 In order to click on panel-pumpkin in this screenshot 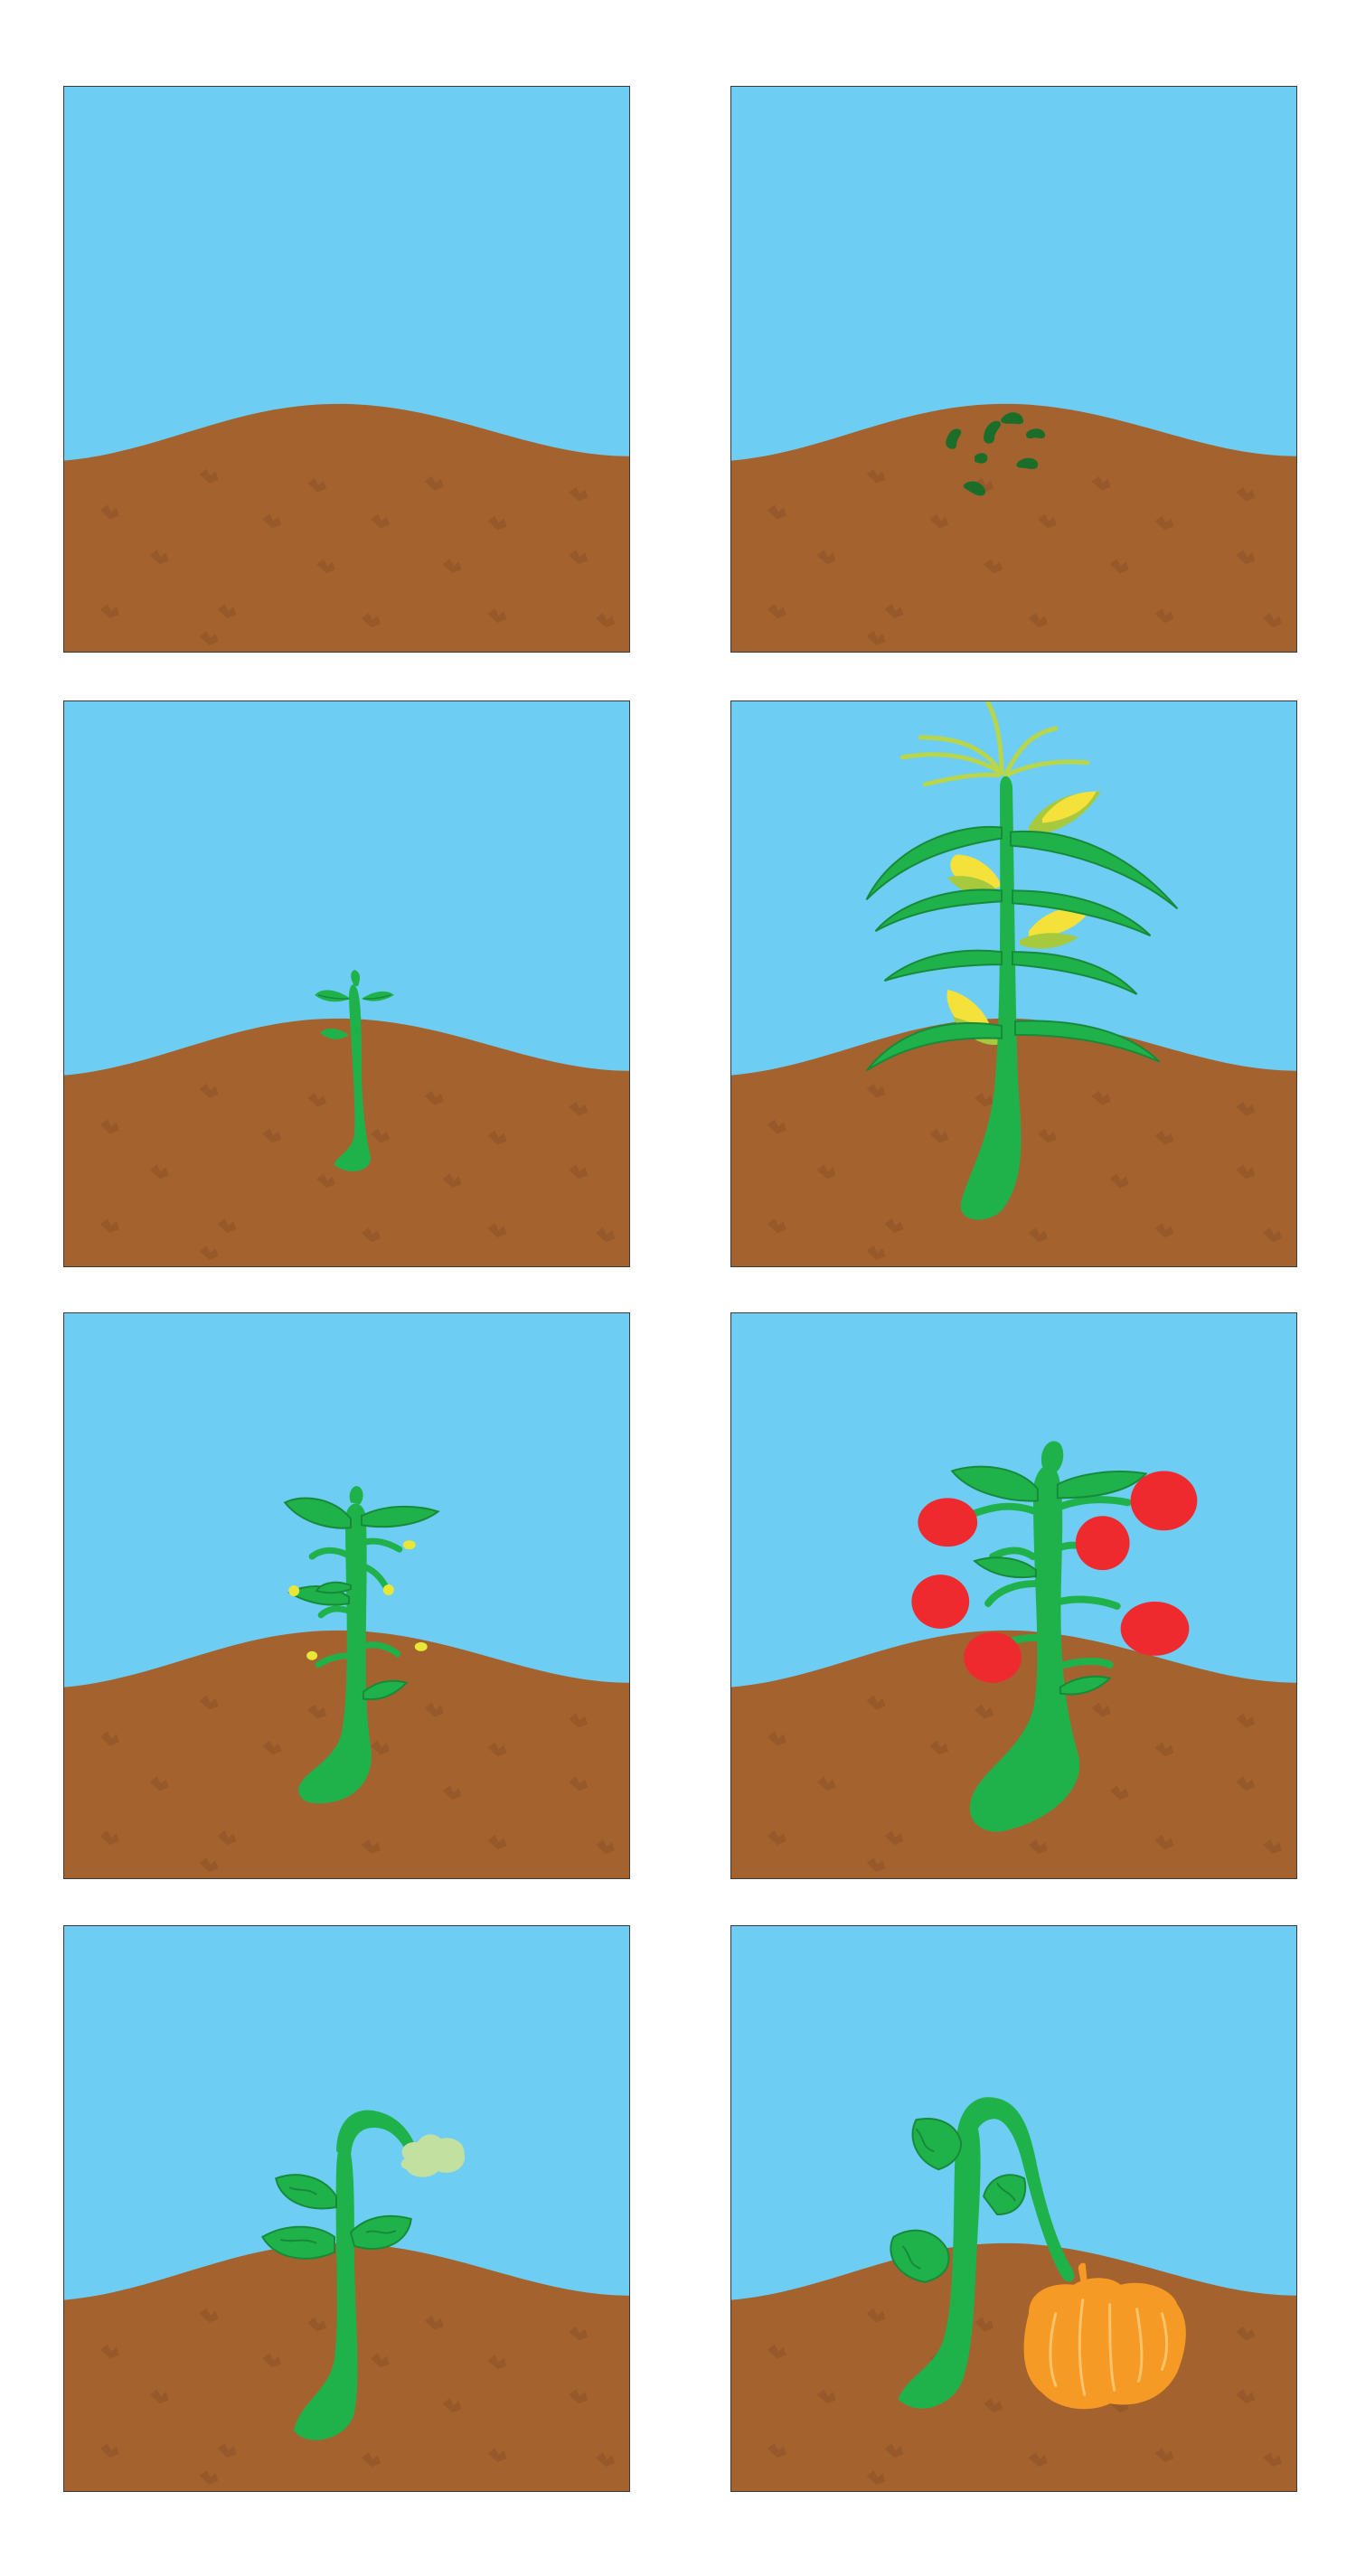, I will do `click(1013, 2208)`.